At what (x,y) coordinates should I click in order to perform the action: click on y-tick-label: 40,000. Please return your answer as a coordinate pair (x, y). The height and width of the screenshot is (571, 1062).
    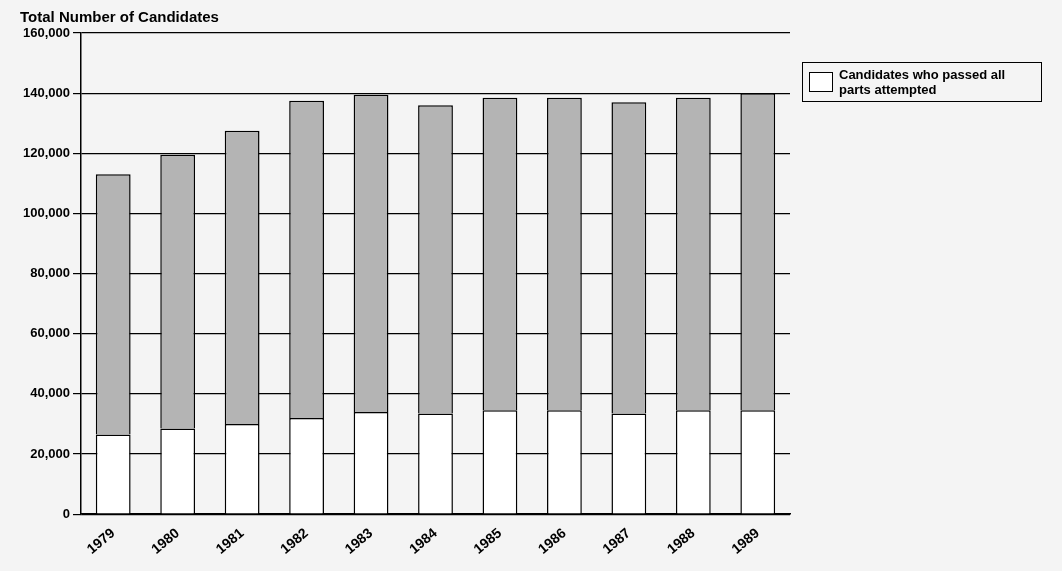
    Looking at the image, I should click on (50, 393).